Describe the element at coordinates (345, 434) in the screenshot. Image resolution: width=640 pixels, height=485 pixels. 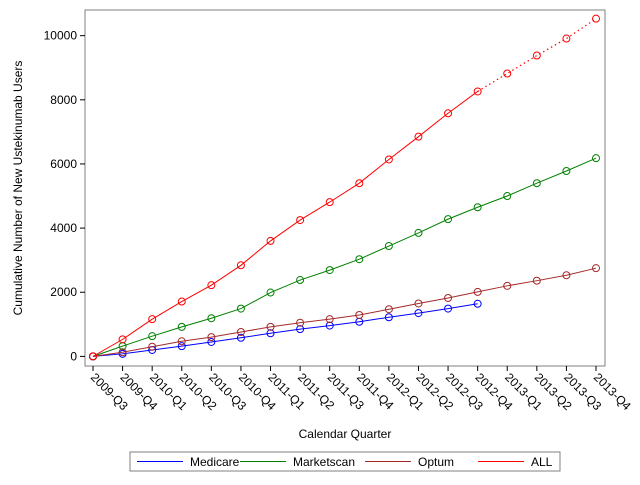
I see `x-axis-title: Calendar Quarter` at that location.